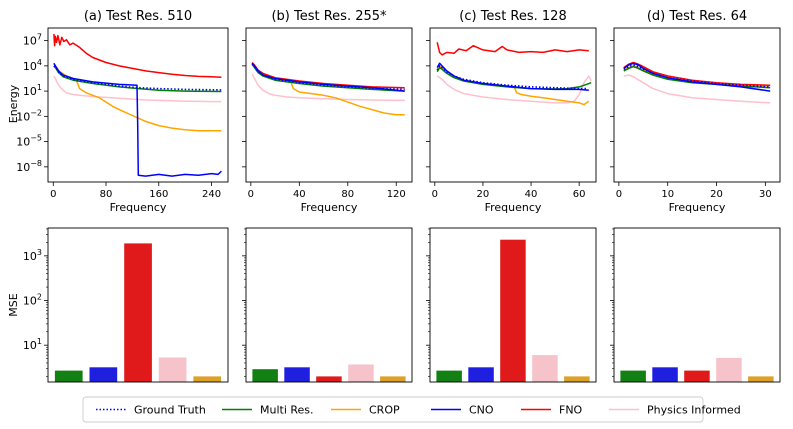  What do you see at coordinates (29, 141) in the screenshot?
I see `y-tick-label: 10⁻⁵` at bounding box center [29, 141].